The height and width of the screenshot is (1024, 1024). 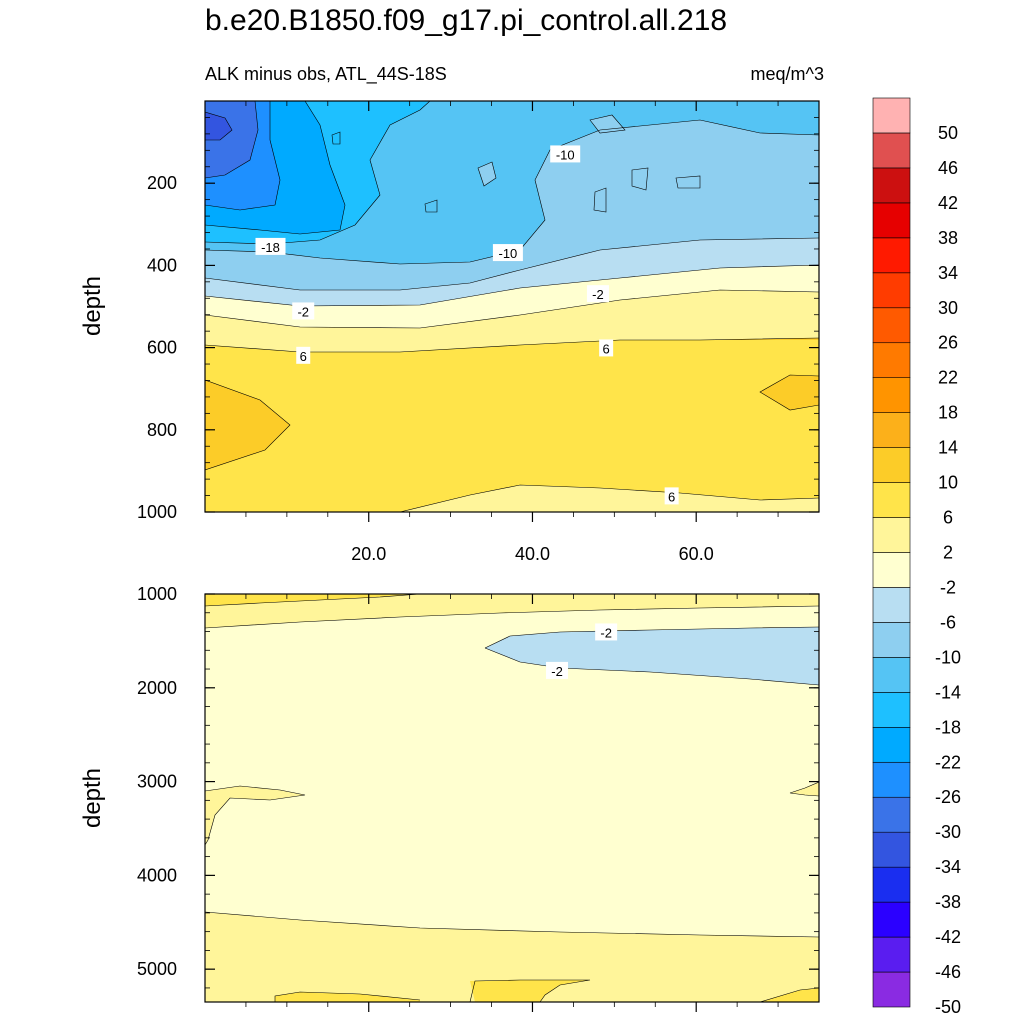 What do you see at coordinates (162, 265) in the screenshot?
I see `upper-y-tick-label: 400` at bounding box center [162, 265].